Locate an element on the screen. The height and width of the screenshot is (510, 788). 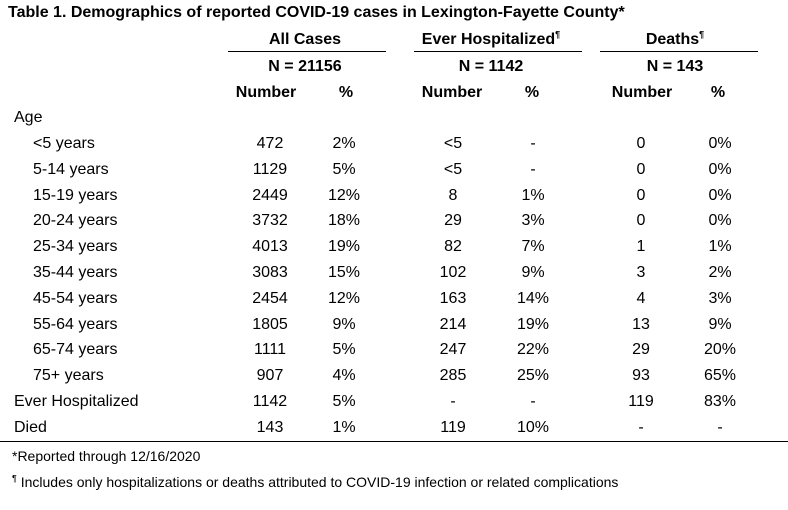
table-cell: 4% is located at coordinates (344, 375).